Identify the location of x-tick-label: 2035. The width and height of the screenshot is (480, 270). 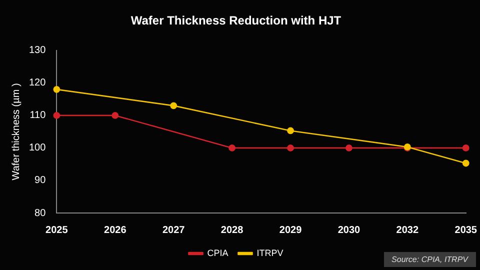
(466, 230).